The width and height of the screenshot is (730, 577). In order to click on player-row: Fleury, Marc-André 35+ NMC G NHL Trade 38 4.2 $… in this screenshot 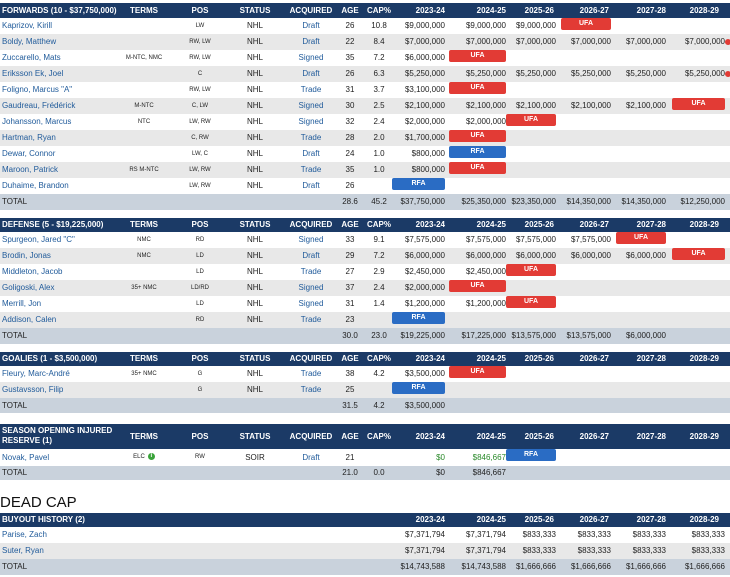, I will do `click(365, 374)`.